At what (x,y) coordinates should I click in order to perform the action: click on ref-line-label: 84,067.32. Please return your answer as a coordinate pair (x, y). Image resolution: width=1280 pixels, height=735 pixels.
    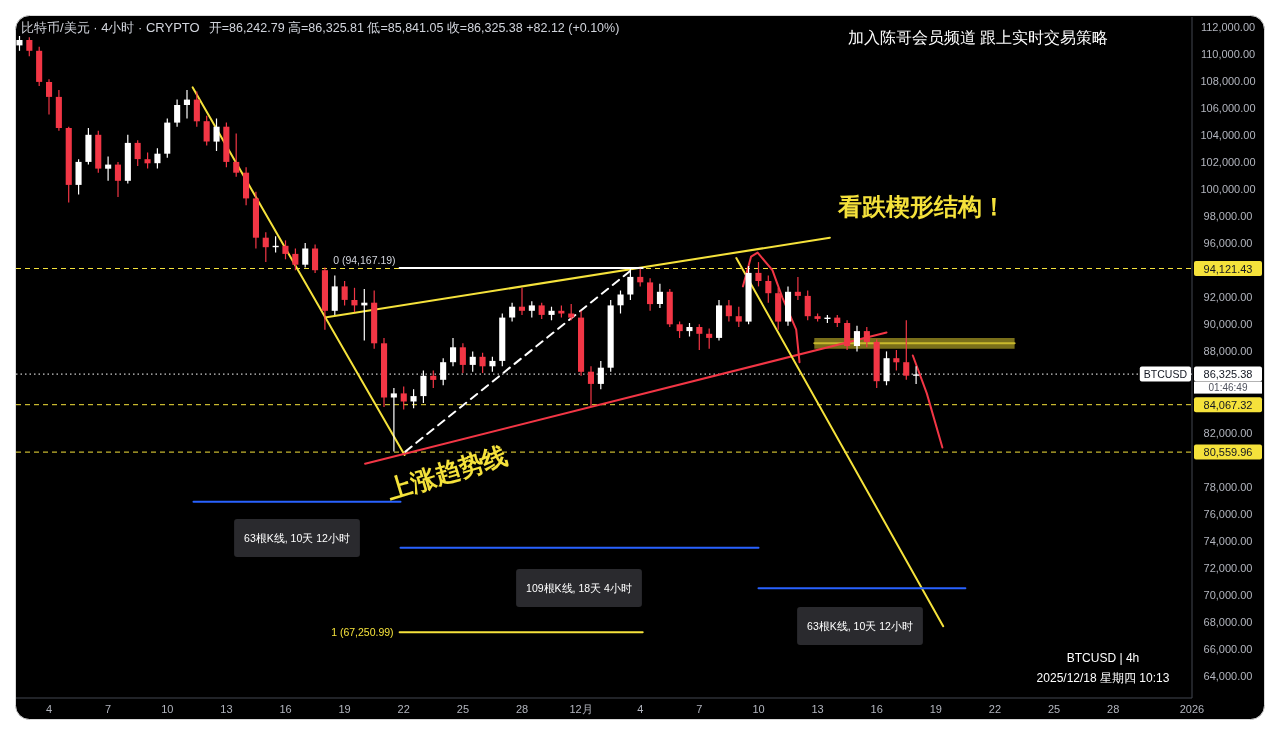
    Looking at the image, I should click on (1228, 404).